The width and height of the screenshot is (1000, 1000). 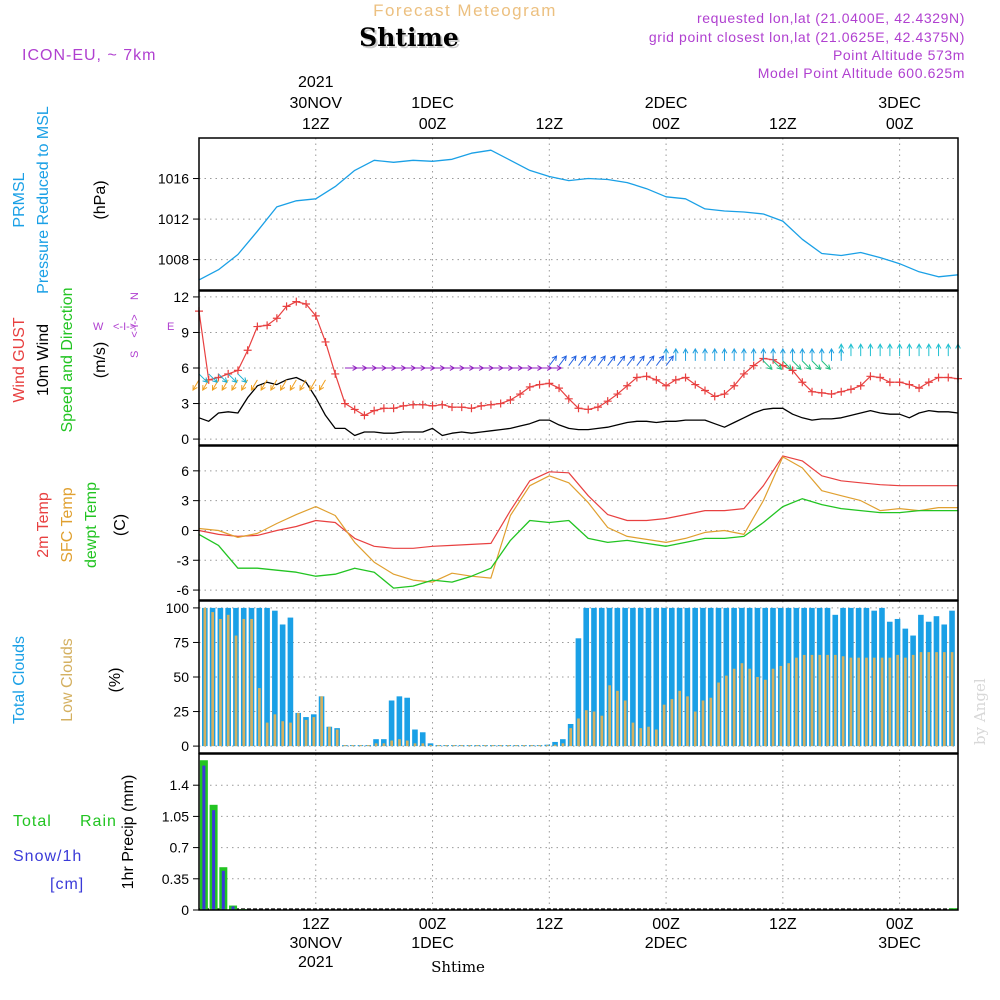 I want to click on gust-line, so click(x=578, y=358).